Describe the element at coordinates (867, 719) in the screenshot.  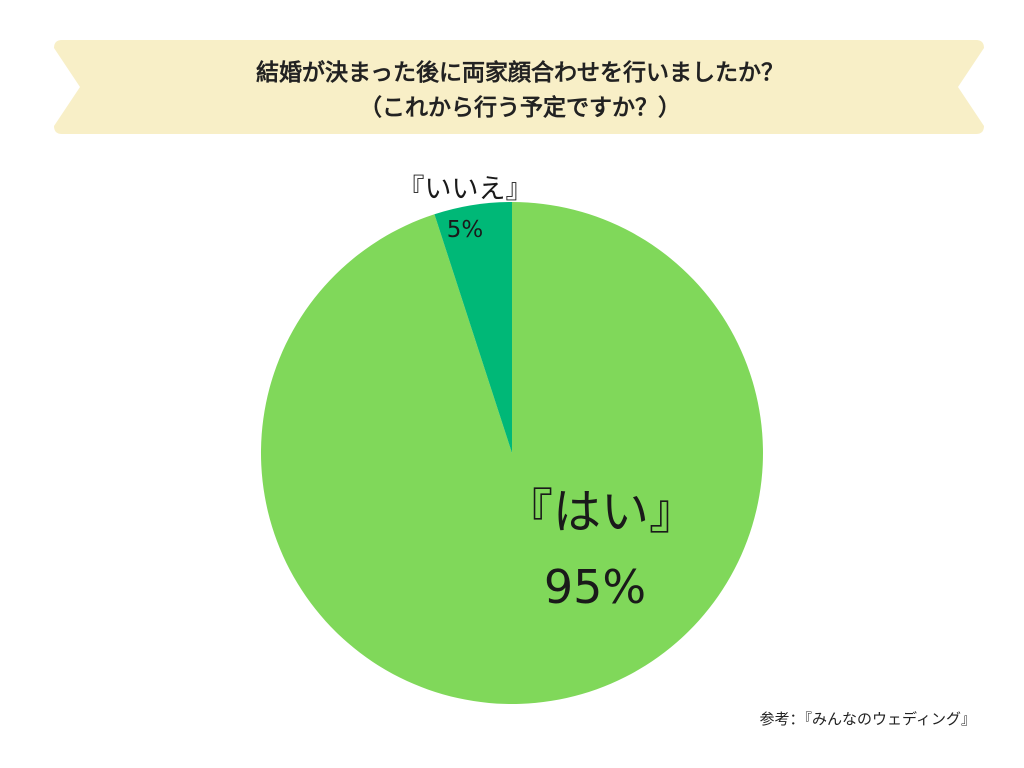
I see `source-note: 参考：『みんなのウェディング』` at that location.